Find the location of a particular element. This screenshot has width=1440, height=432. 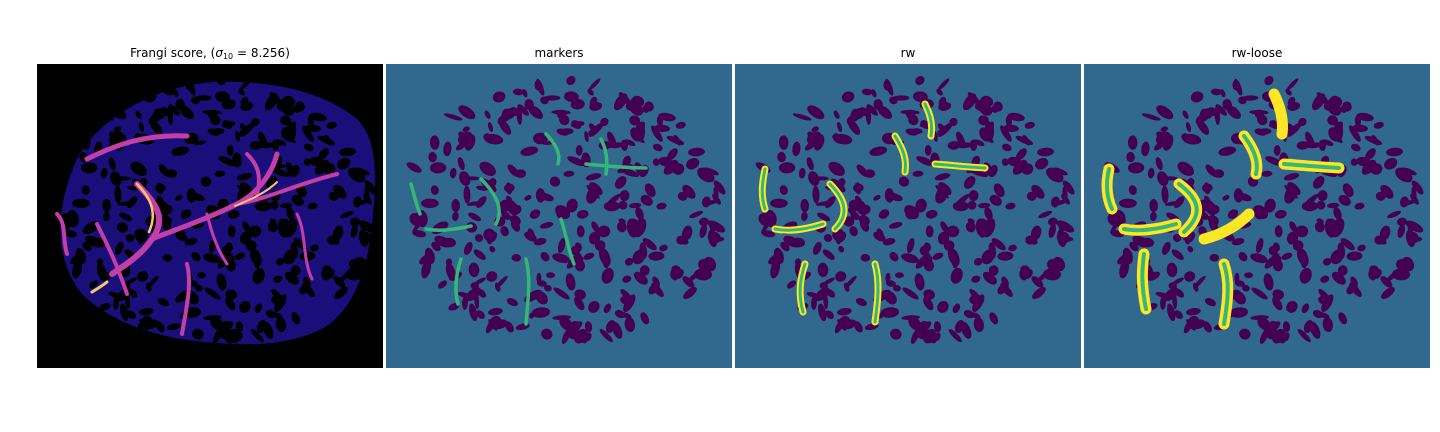

rw-panel-title: rw is located at coordinates (908, 53).